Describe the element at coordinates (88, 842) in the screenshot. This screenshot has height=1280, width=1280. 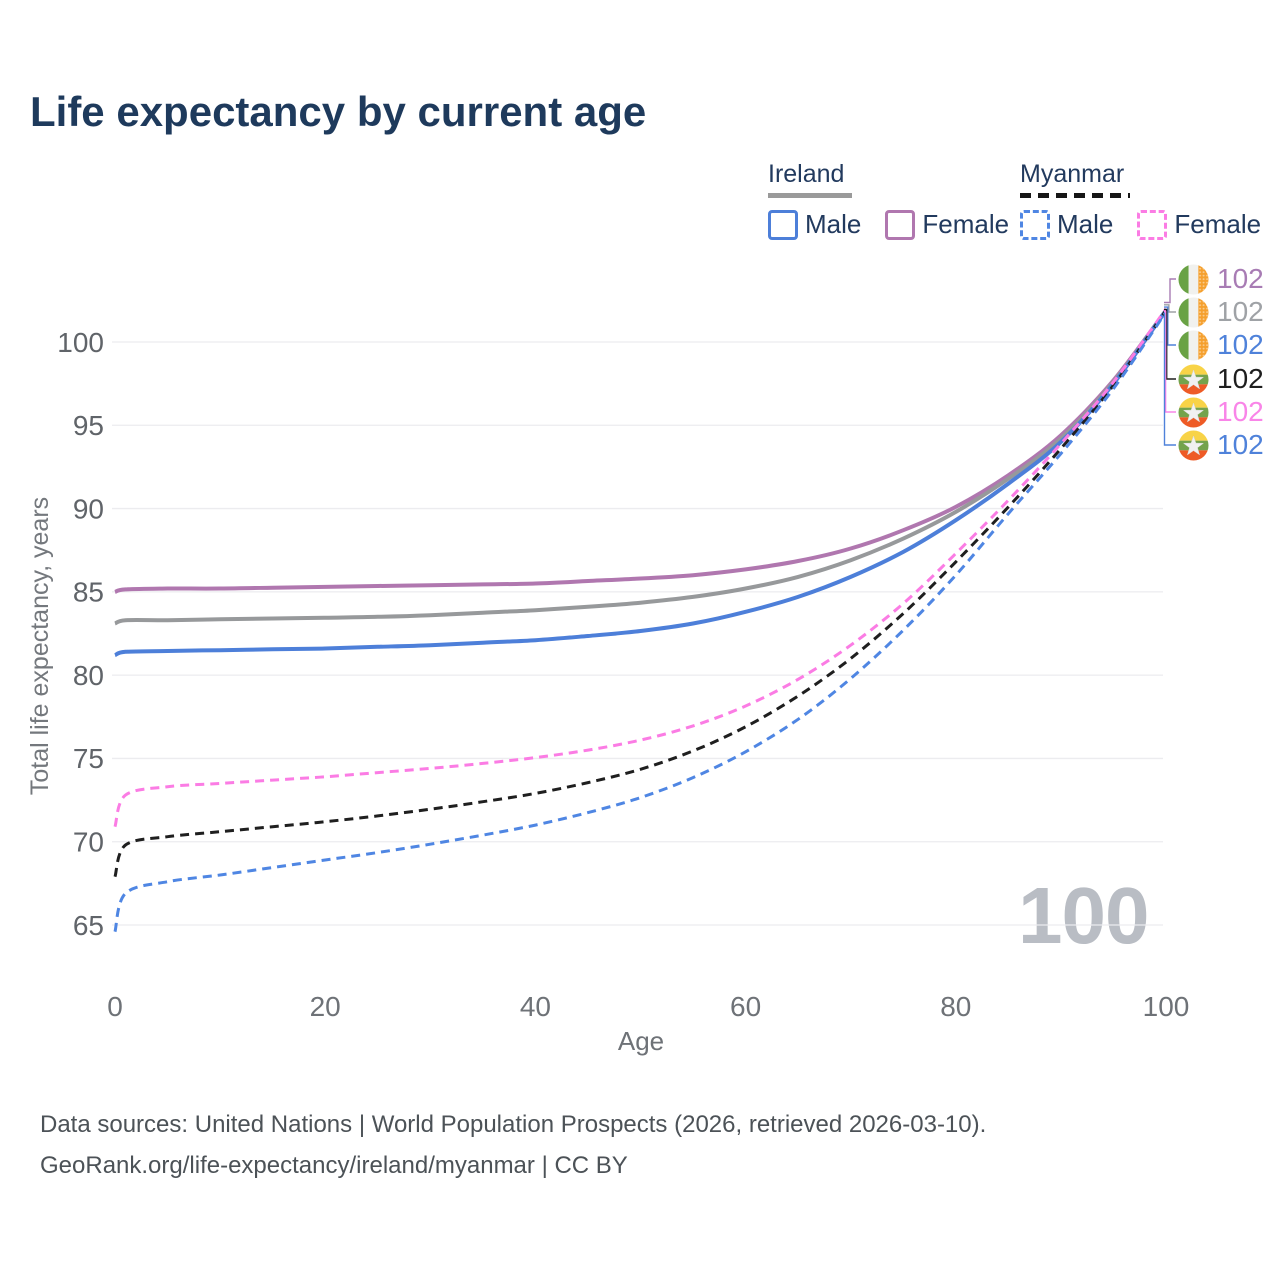
I see `y-tick-70: 70` at that location.